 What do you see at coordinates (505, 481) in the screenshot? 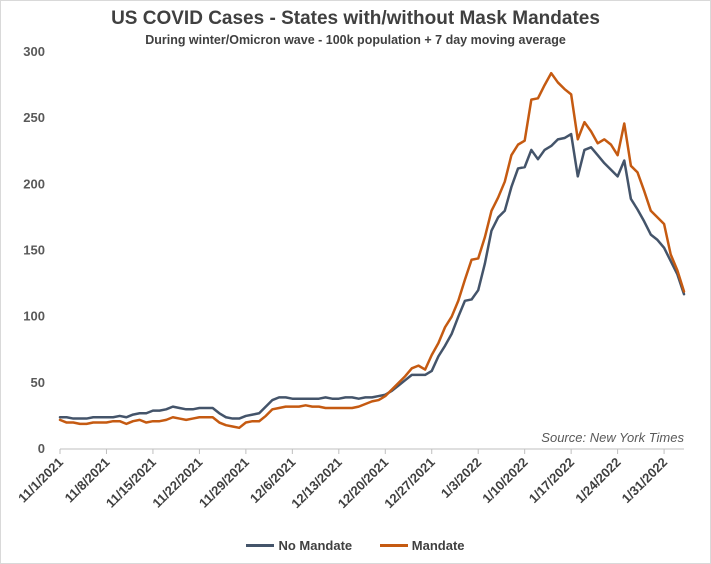
I see `x-tick-label: 1/10/2022` at bounding box center [505, 481].